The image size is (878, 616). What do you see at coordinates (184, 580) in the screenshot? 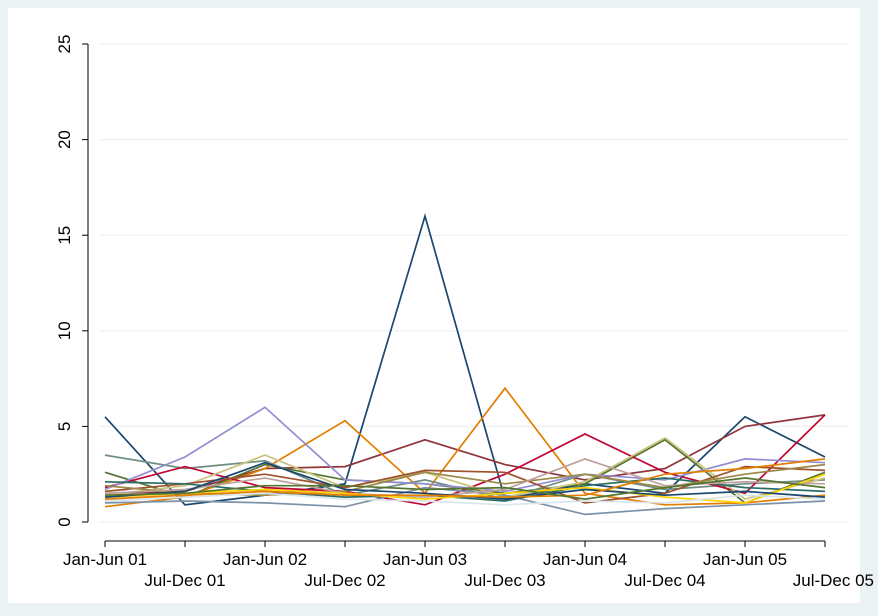
I see `x-tick-label: Jul-Dec 01` at bounding box center [184, 580].